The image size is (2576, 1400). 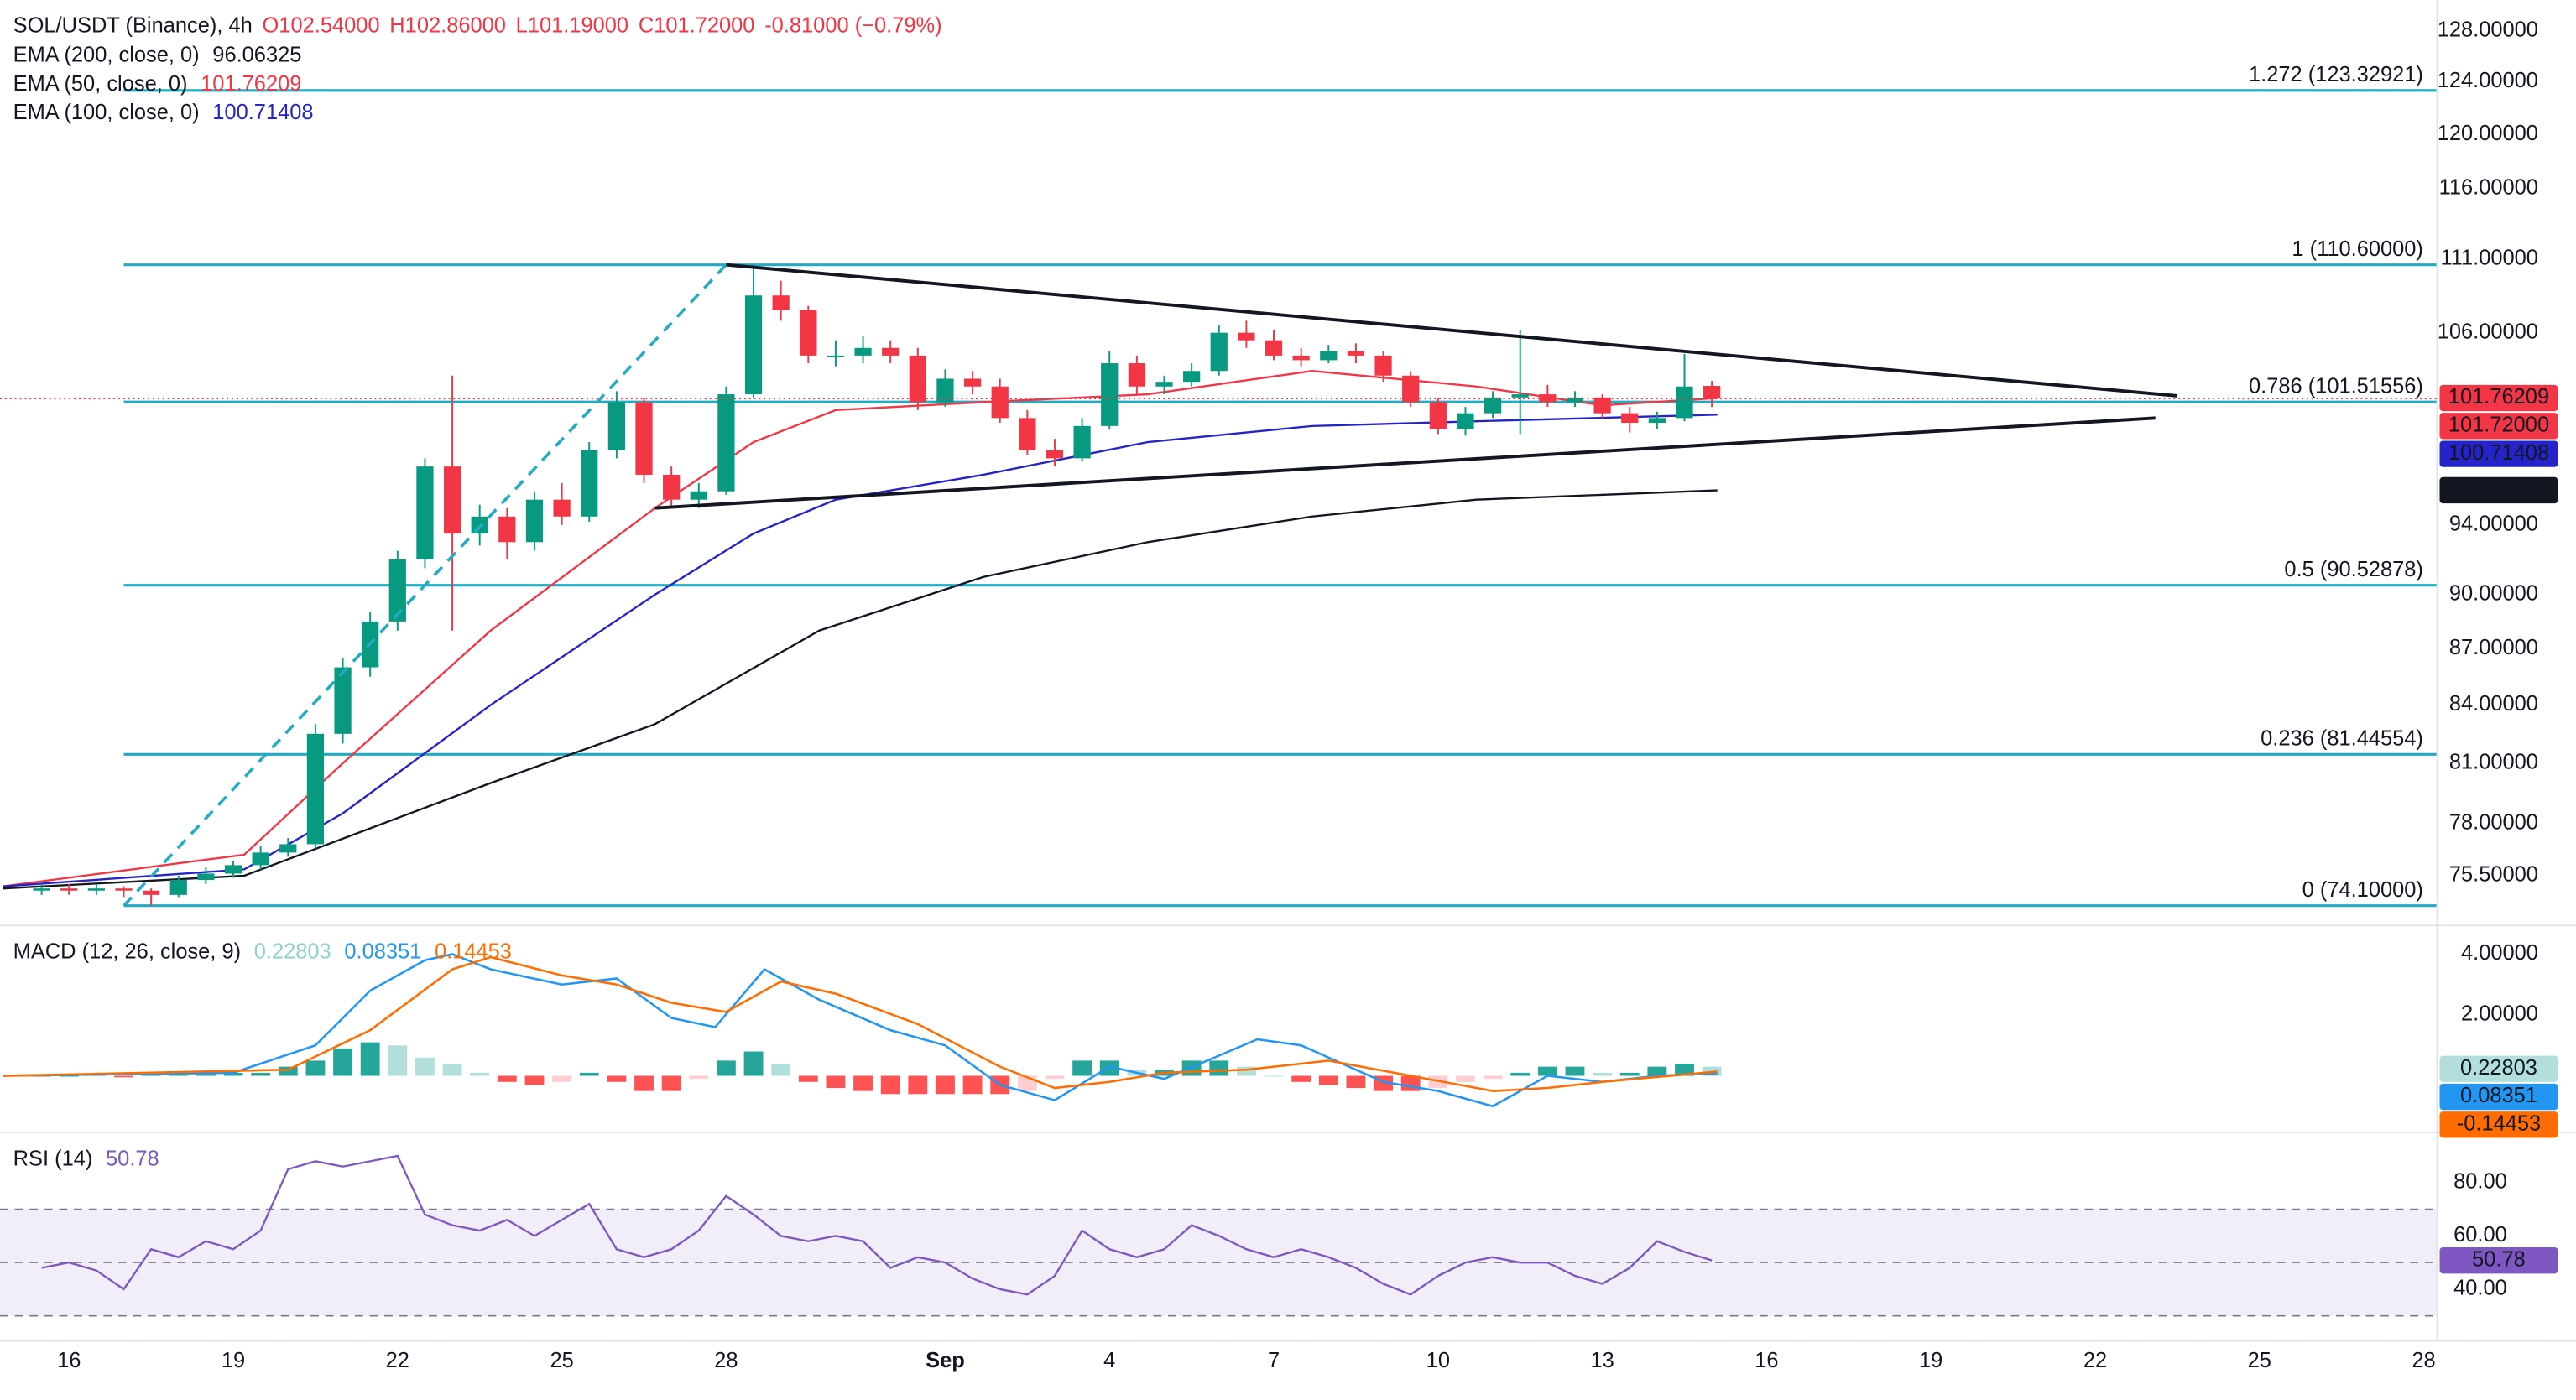 I want to click on x-tick-label: 19, so click(x=1931, y=1360).